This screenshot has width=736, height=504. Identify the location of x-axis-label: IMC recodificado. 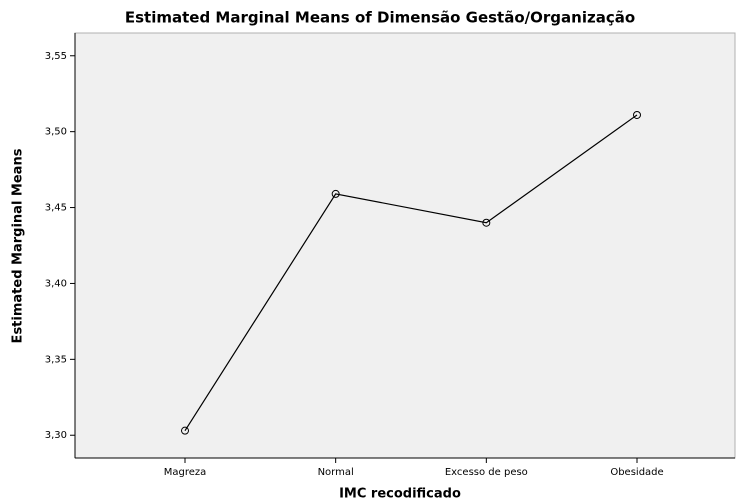
(400, 494).